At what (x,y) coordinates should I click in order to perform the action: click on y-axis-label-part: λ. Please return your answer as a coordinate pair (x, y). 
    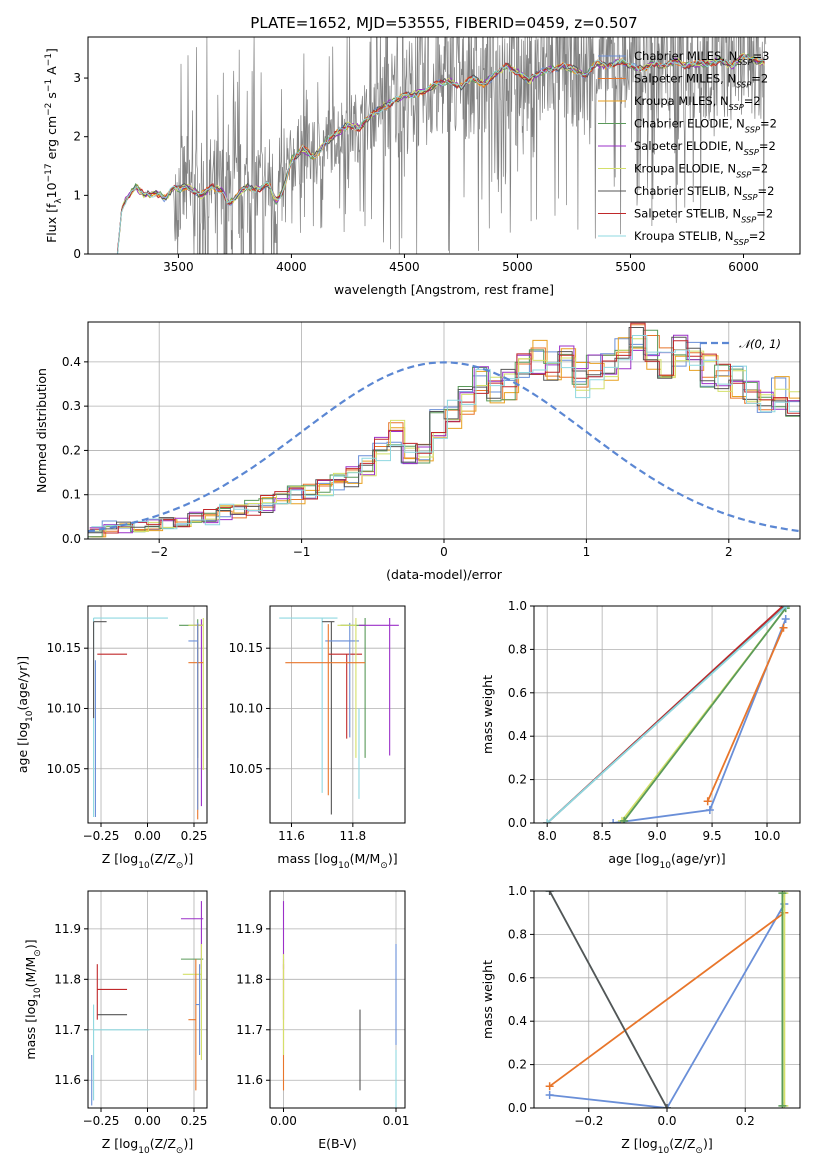
    Looking at the image, I should click on (59, 201).